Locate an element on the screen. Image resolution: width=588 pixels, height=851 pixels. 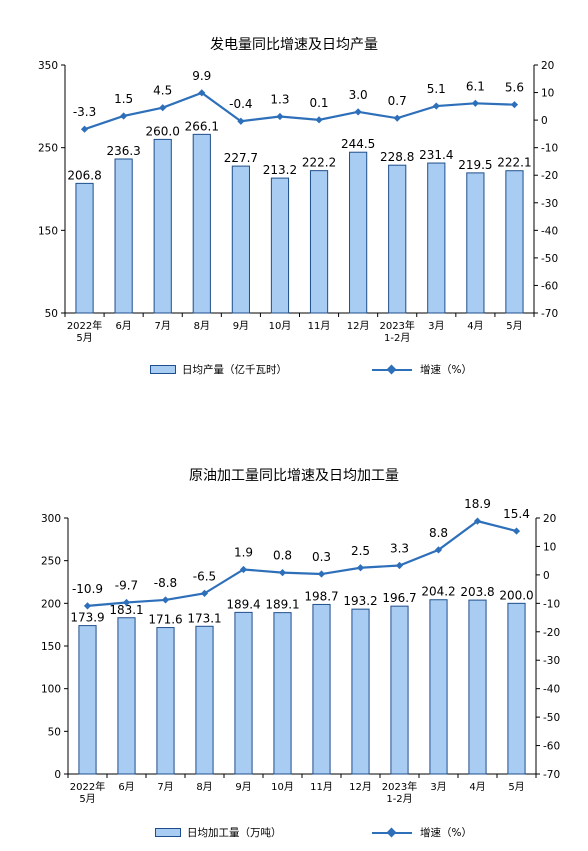
growth-value-label: 9.9 is located at coordinates (201, 76).